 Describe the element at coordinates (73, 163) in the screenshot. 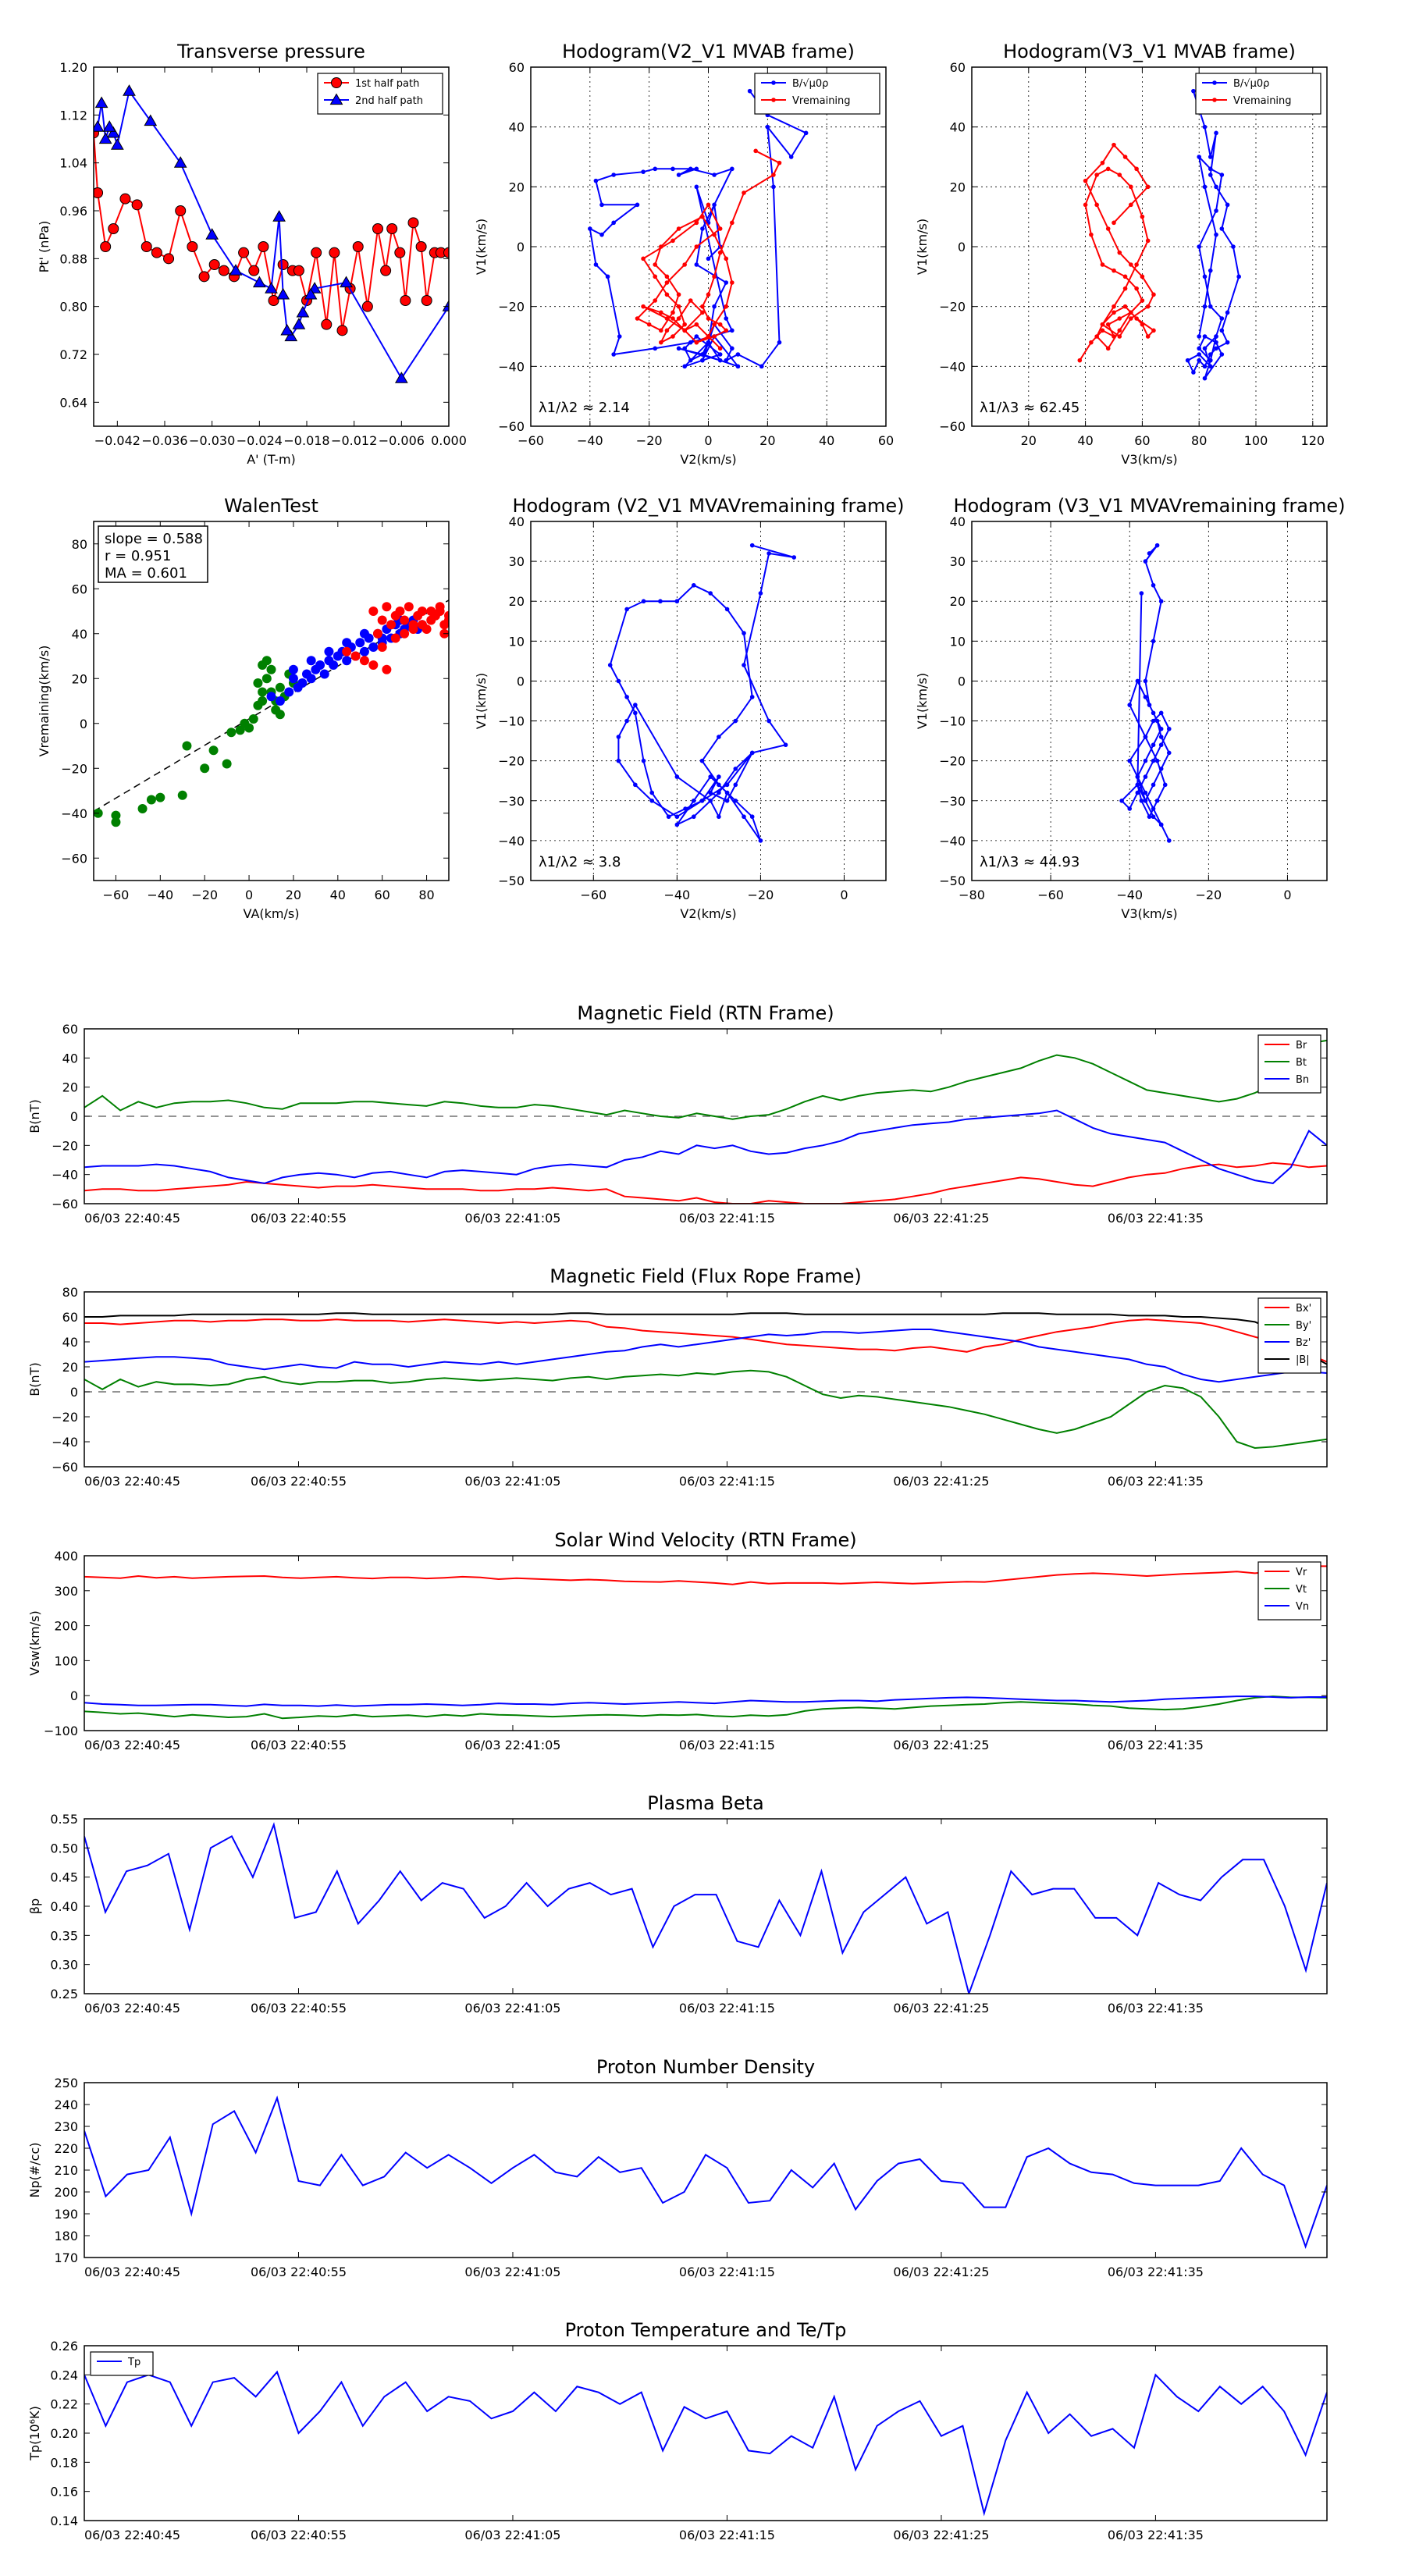

I see `y-tick-label: 1.04` at that location.